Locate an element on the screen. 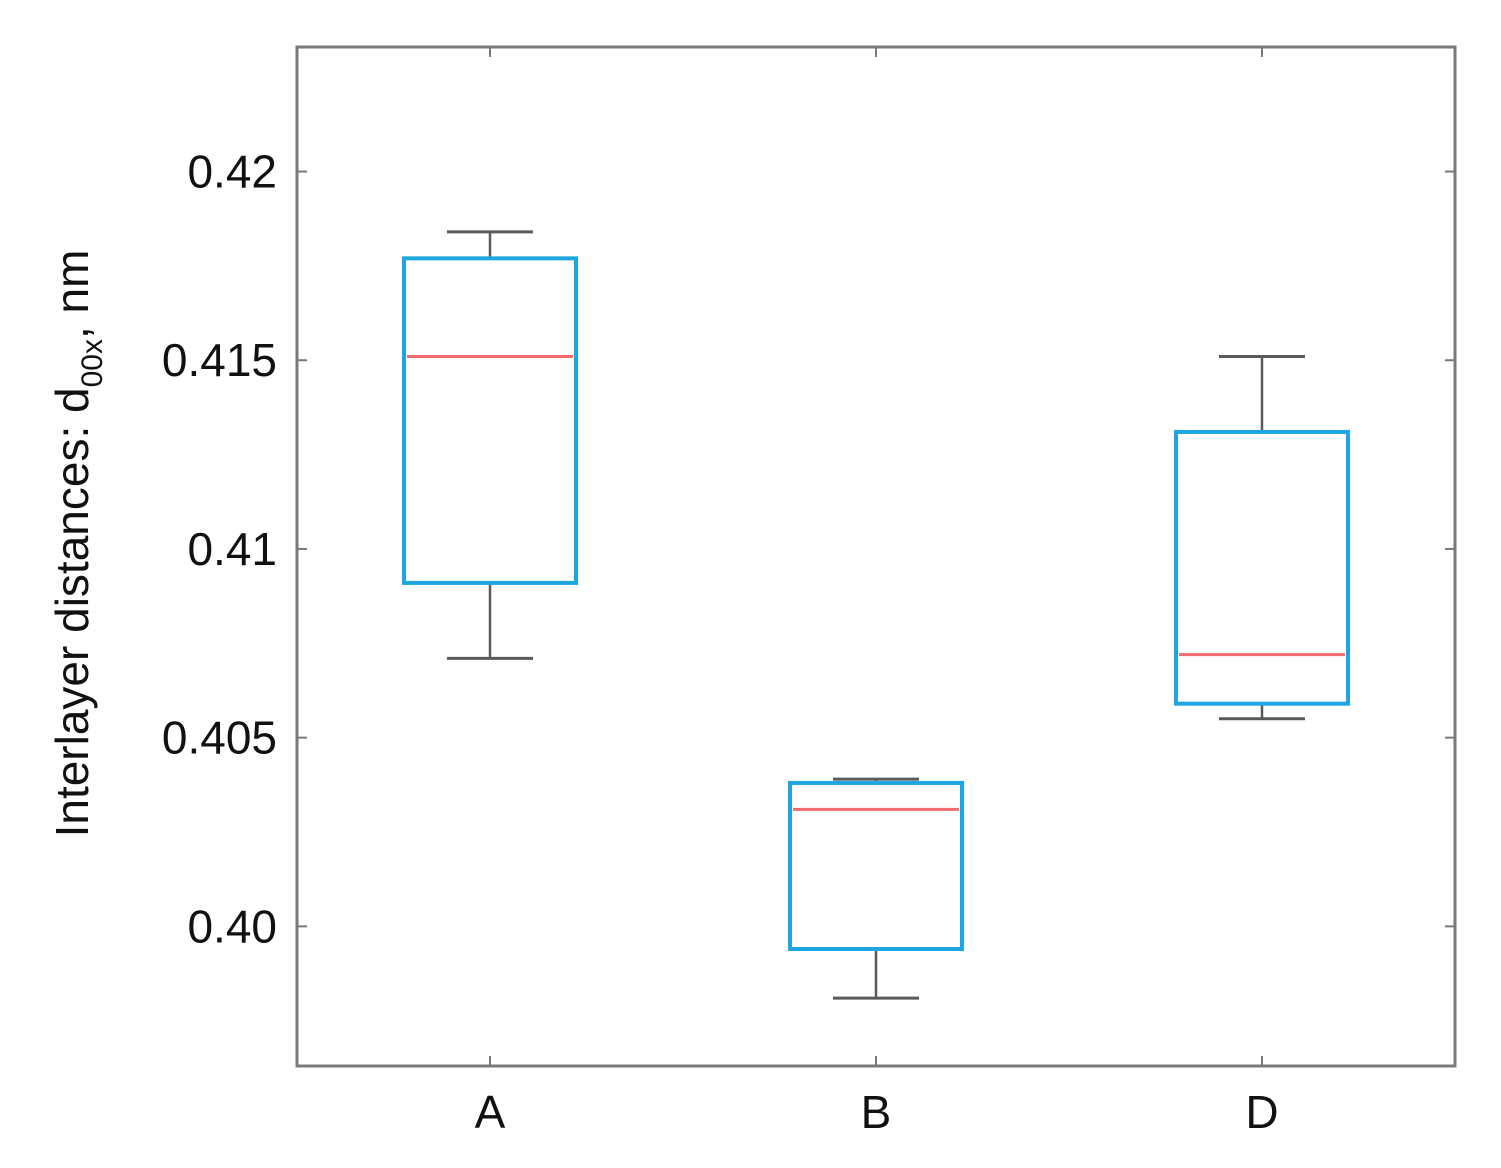 The height and width of the screenshot is (1168, 1501). x-tick-label: A is located at coordinates (490, 1112).